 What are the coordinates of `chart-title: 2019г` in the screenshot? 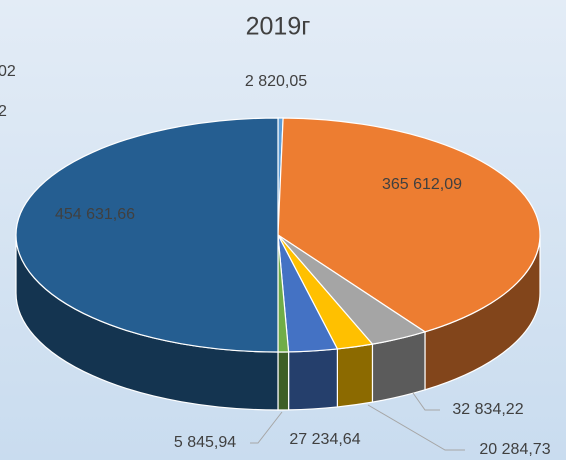 It's located at (278, 27).